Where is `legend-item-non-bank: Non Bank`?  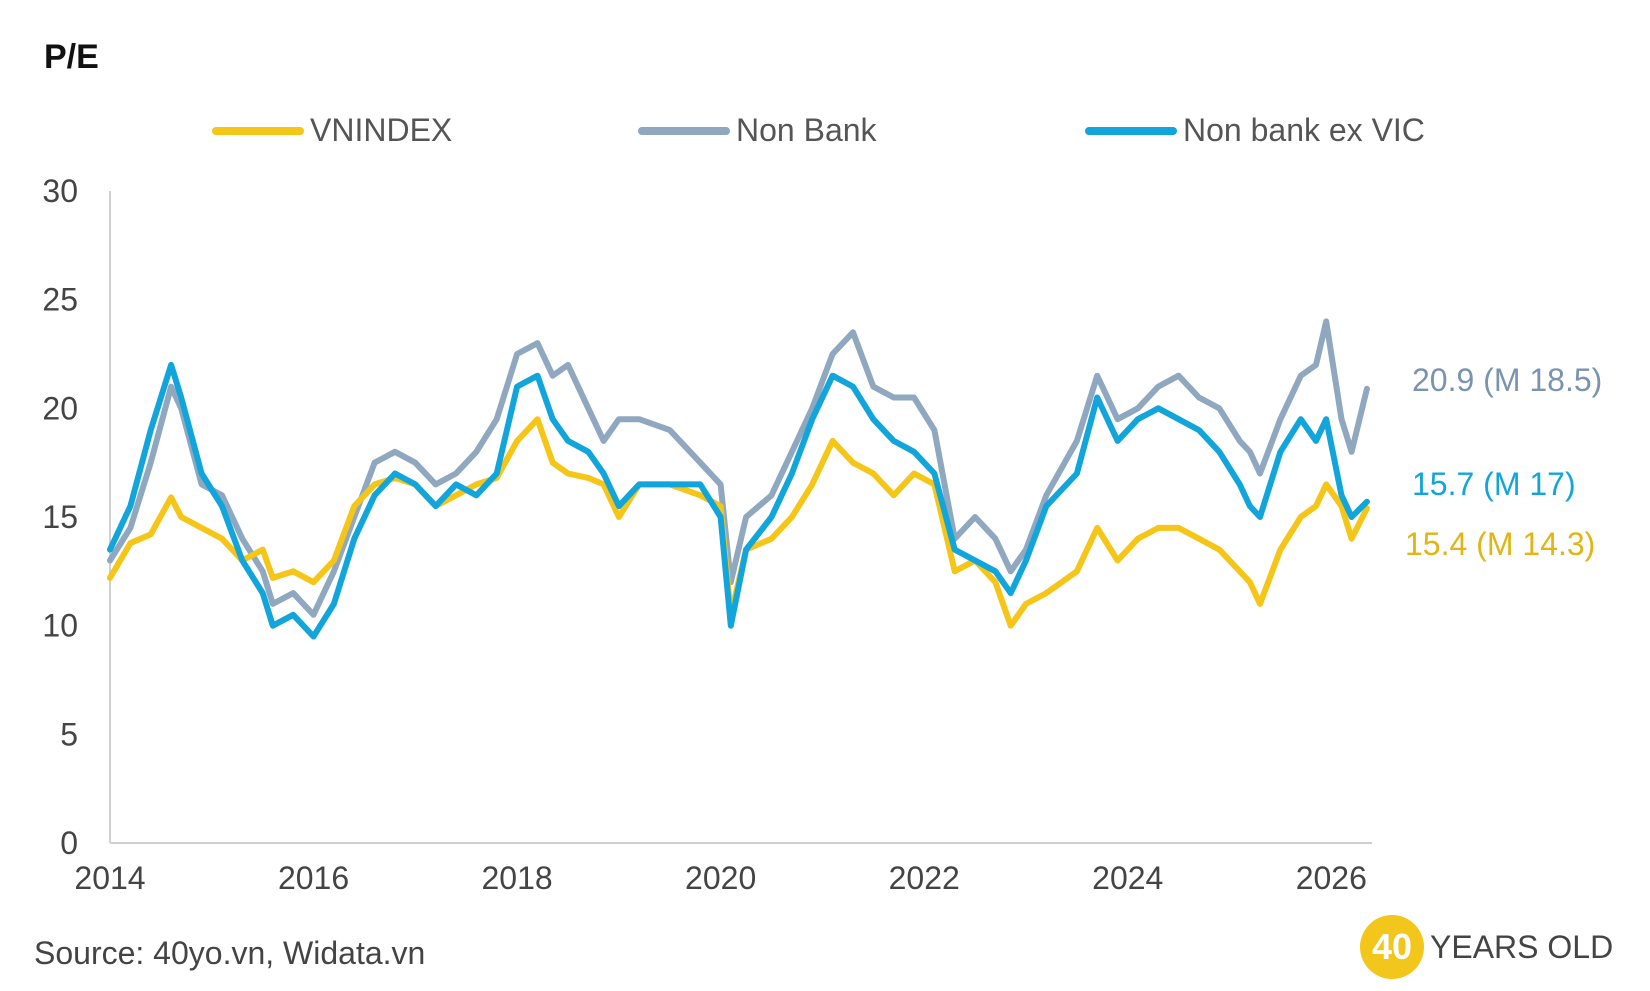 legend-item-non-bank: Non Bank is located at coordinates (757, 130).